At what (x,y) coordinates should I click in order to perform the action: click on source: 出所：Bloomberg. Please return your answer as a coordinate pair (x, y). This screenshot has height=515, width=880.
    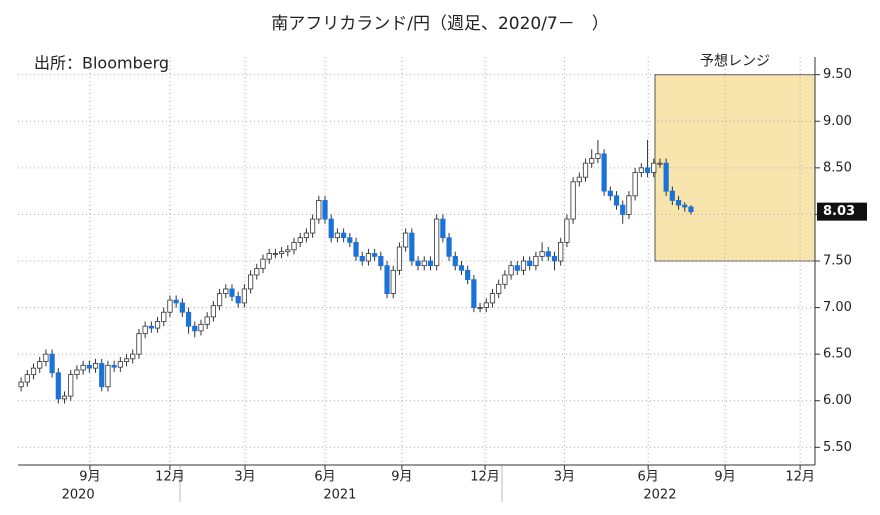
    Looking at the image, I should click on (101, 63).